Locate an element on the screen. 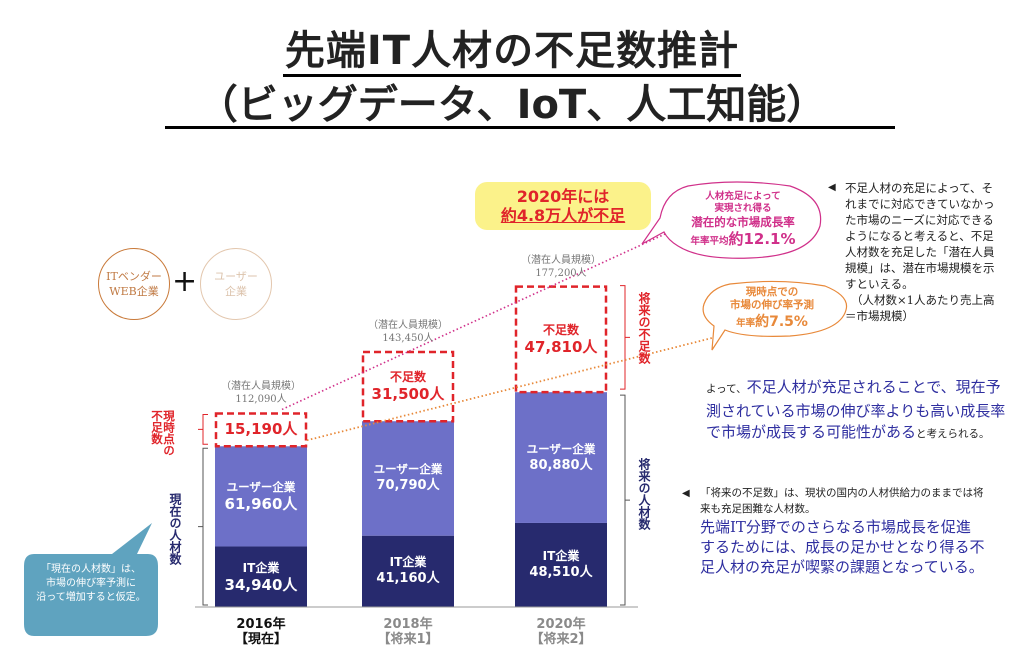 This screenshot has height=670, width=1024. bracket-future-shortage is located at coordinates (625, 337).